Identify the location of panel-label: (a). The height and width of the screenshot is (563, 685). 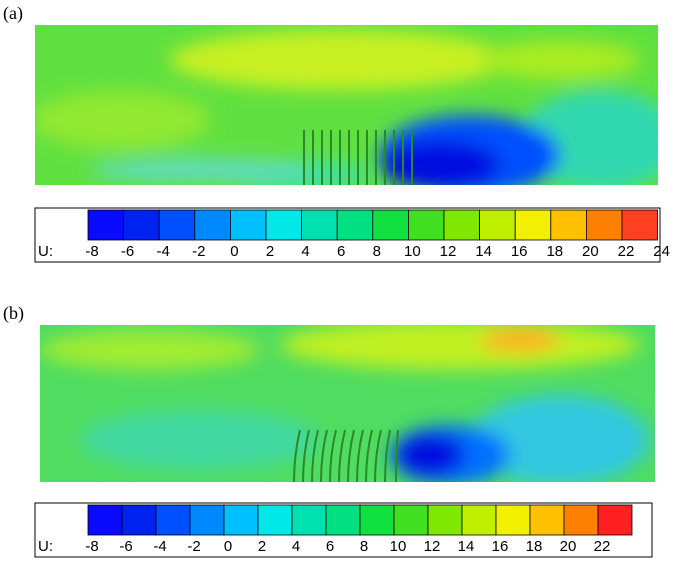
(13, 13).